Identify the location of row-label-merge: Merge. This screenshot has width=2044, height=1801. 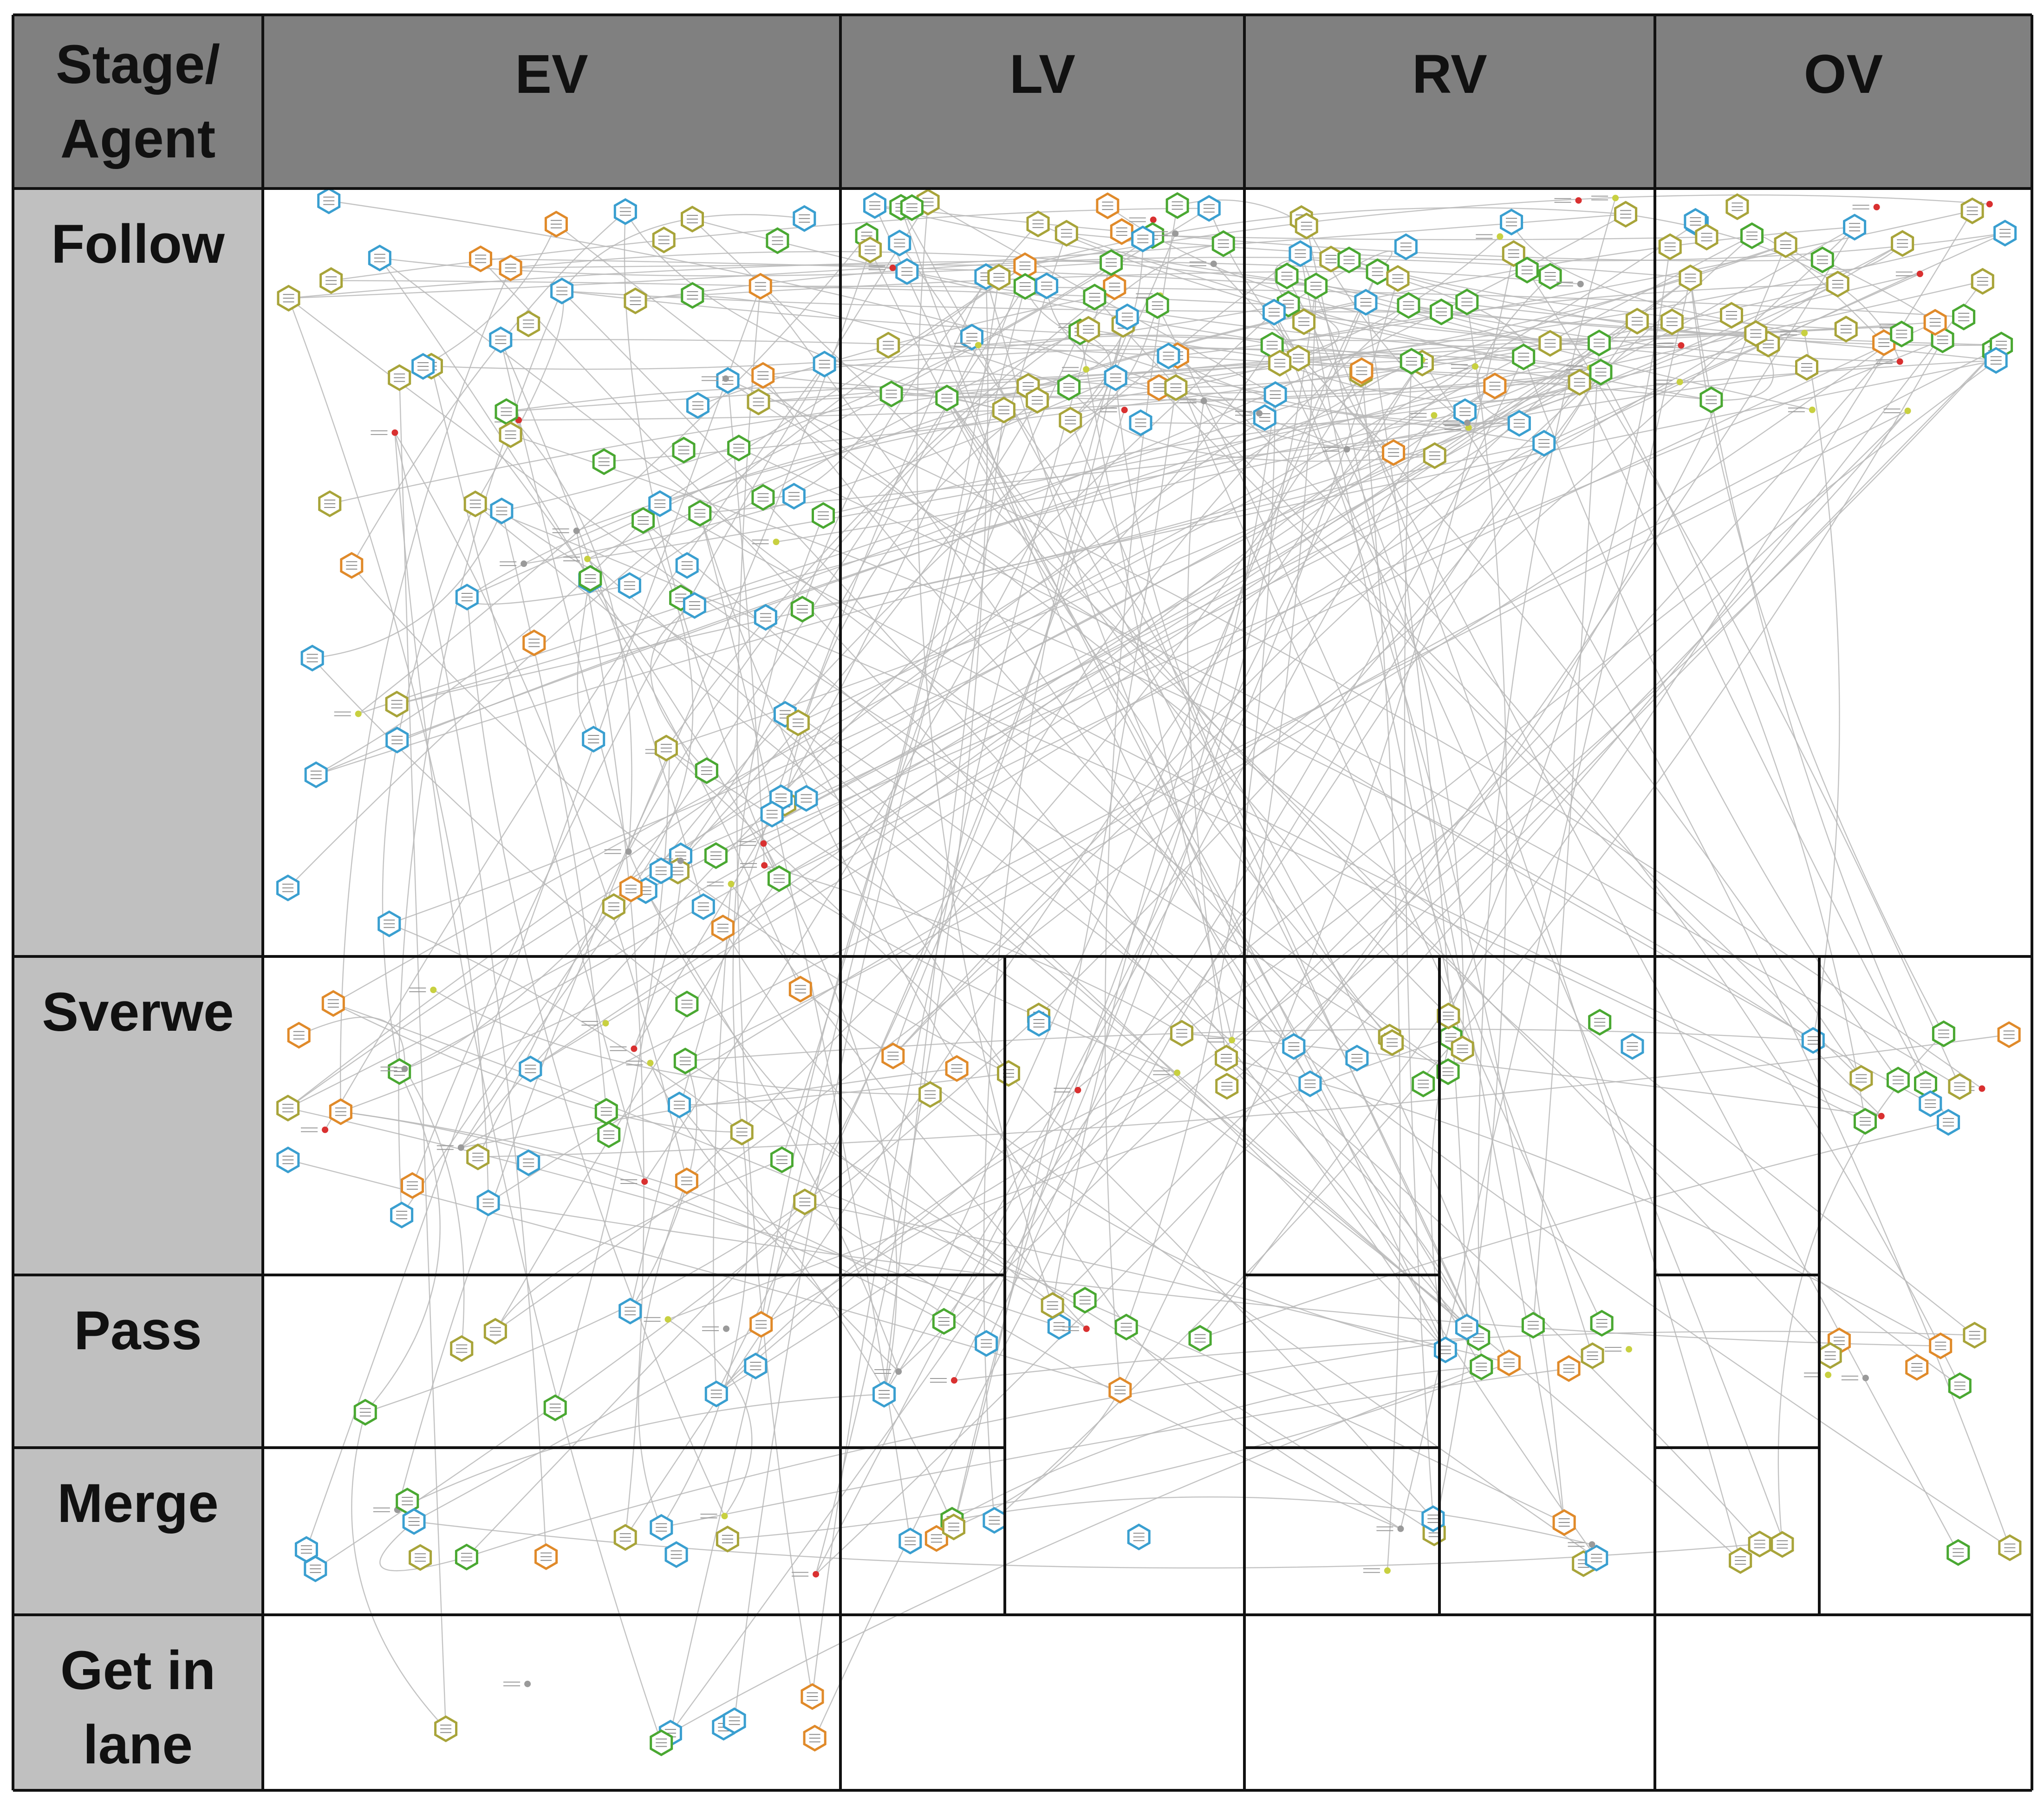
(138, 1503).